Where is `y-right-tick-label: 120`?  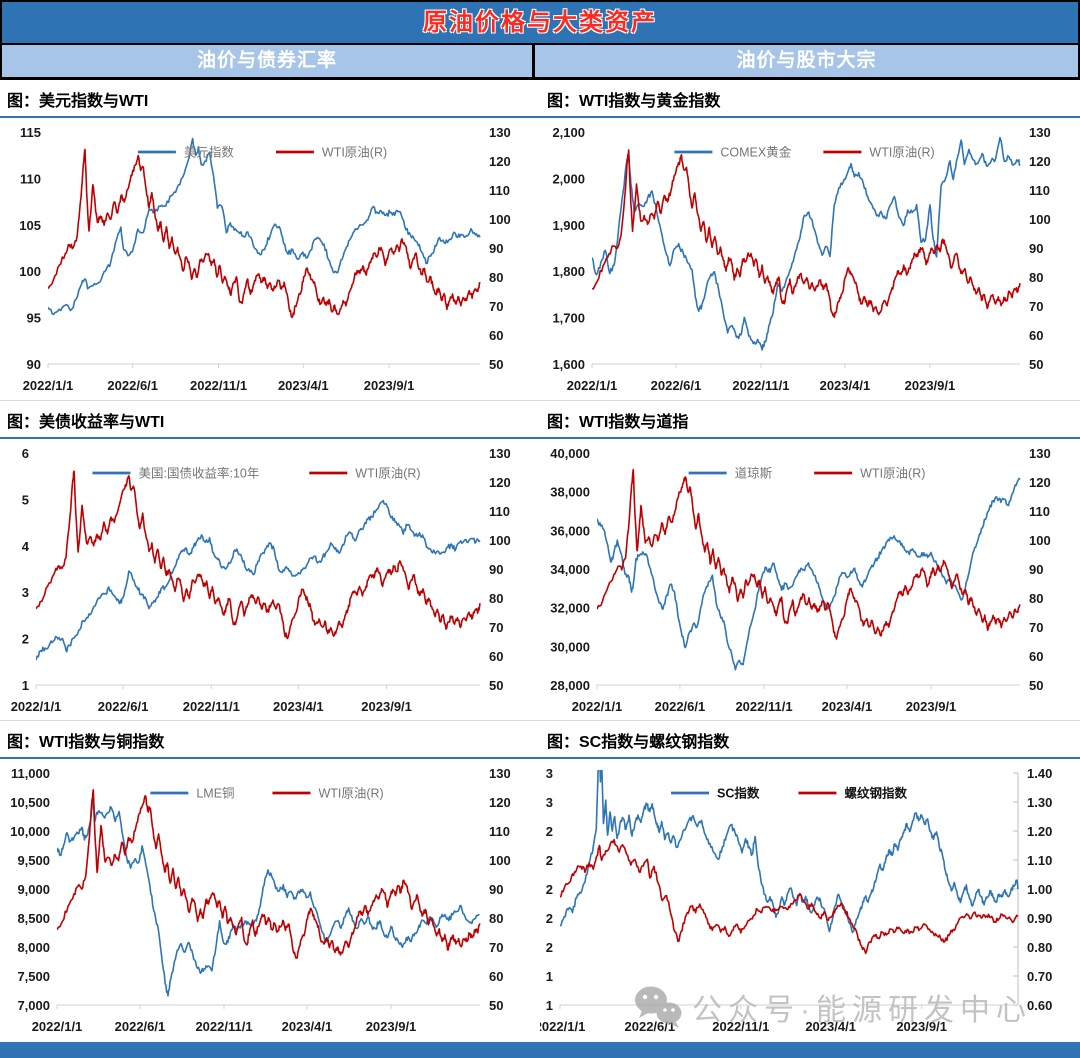
y-right-tick-label: 120 is located at coordinates (1040, 482).